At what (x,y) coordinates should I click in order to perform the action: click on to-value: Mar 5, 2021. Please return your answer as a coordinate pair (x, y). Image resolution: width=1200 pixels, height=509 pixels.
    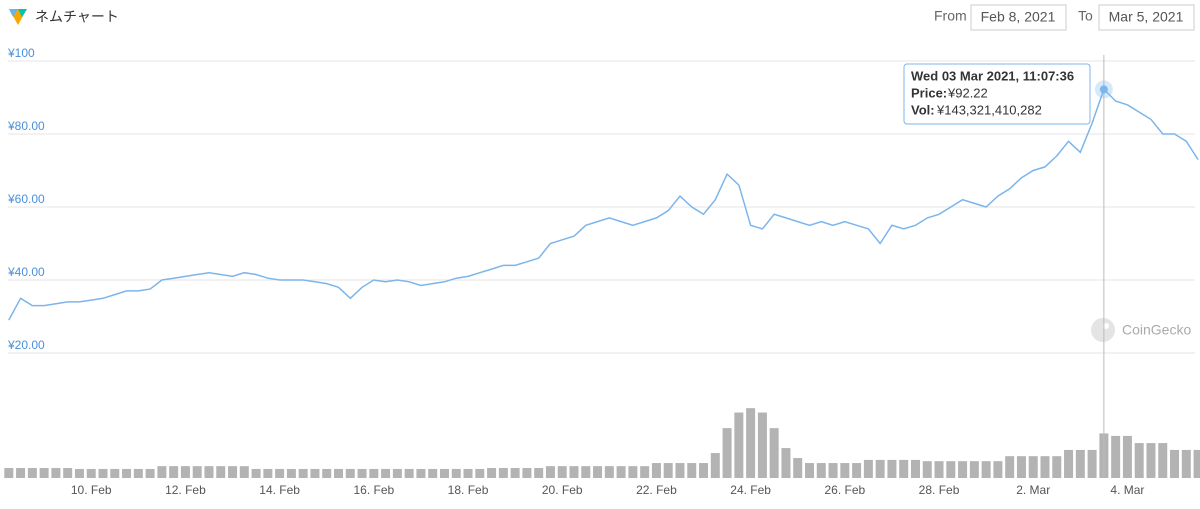
    Looking at the image, I should click on (1146, 17).